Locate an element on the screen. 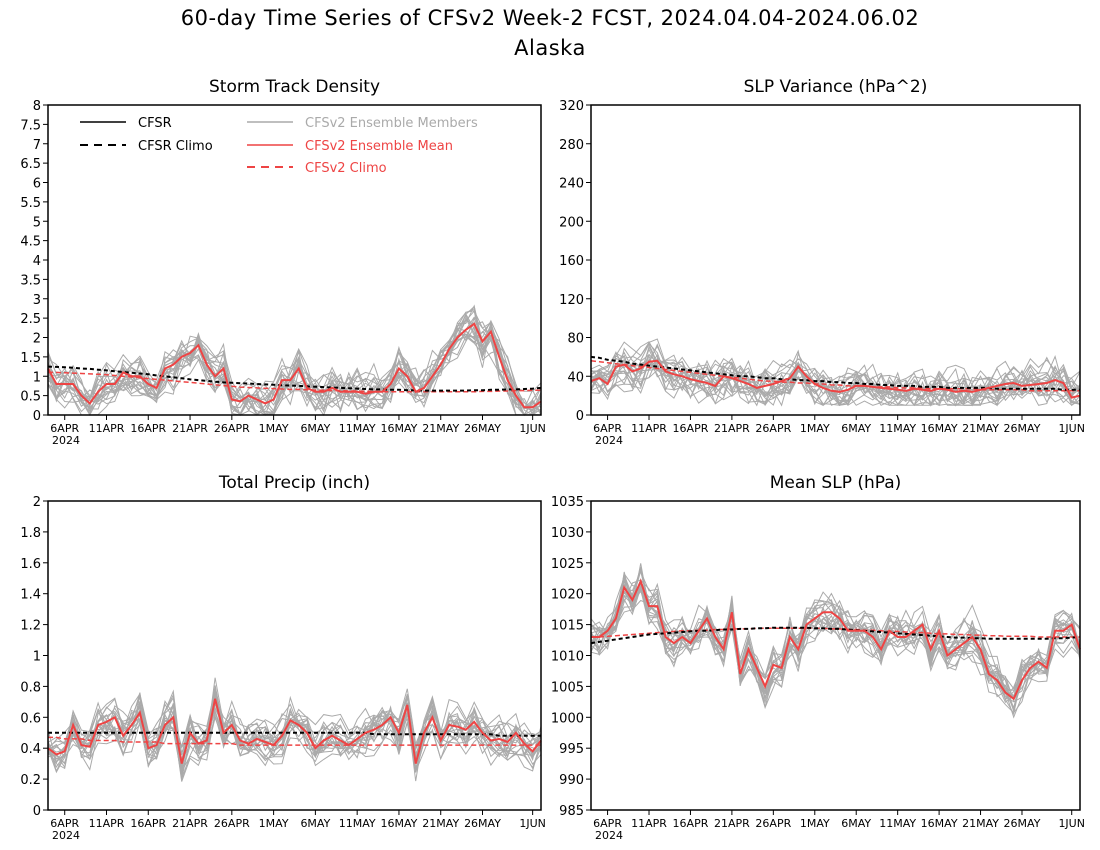  y-tick-label: 0.4 is located at coordinates (30, 749).